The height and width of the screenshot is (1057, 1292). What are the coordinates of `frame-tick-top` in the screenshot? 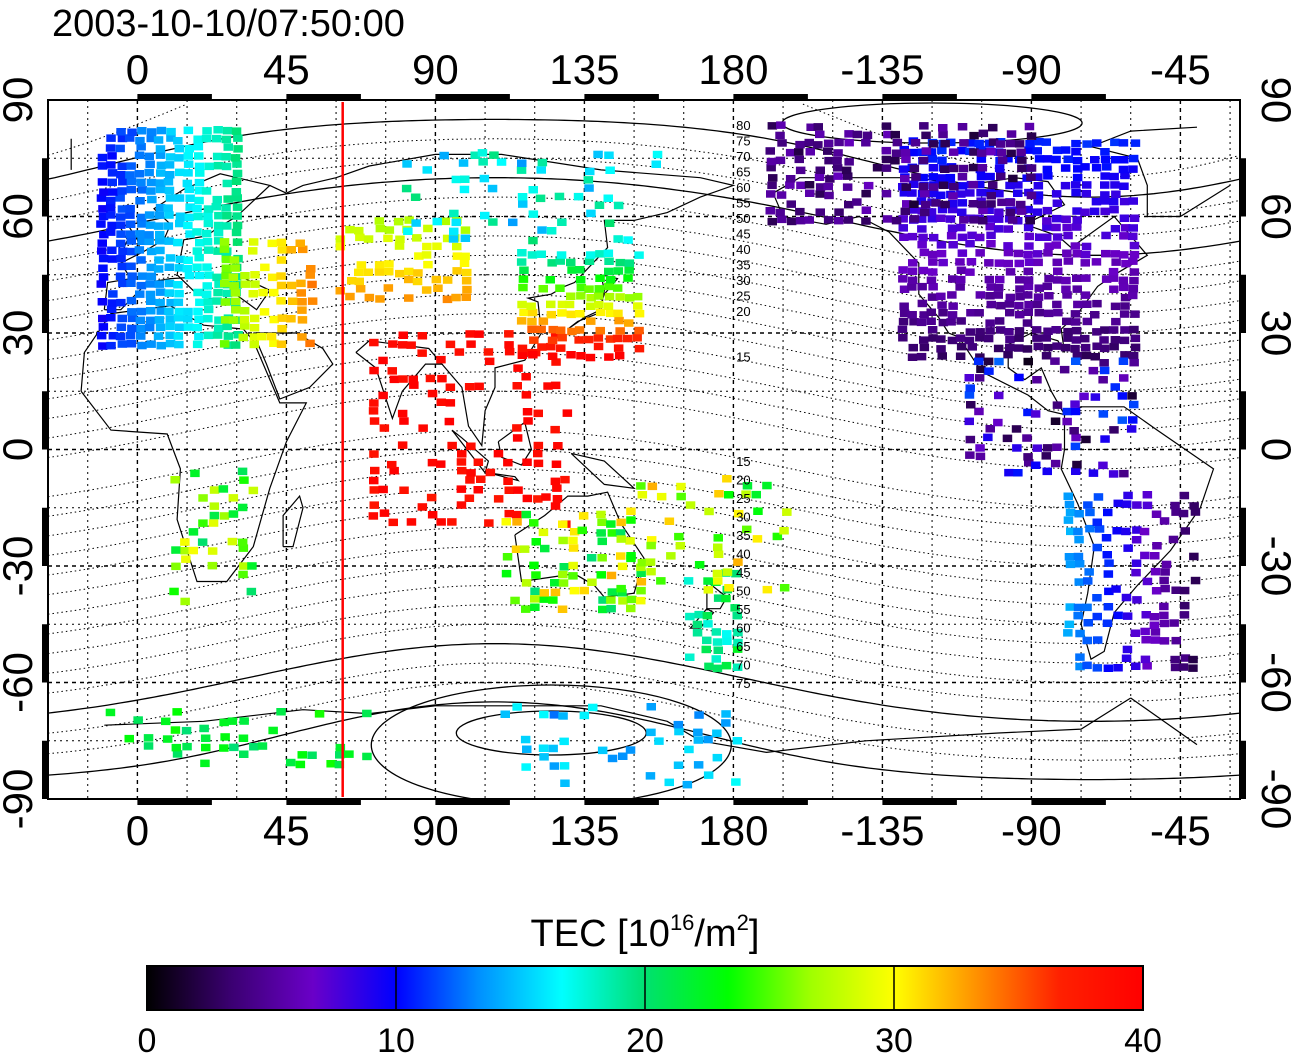 It's located at (323, 97).